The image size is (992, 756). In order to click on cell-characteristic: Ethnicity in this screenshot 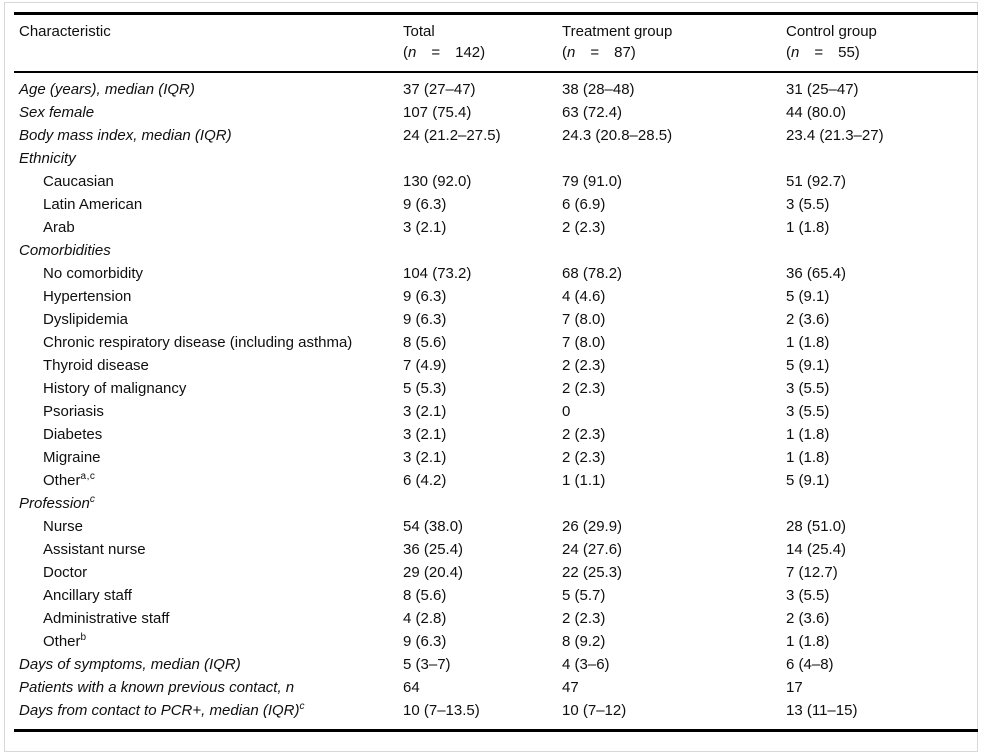, I will do `click(208, 158)`.